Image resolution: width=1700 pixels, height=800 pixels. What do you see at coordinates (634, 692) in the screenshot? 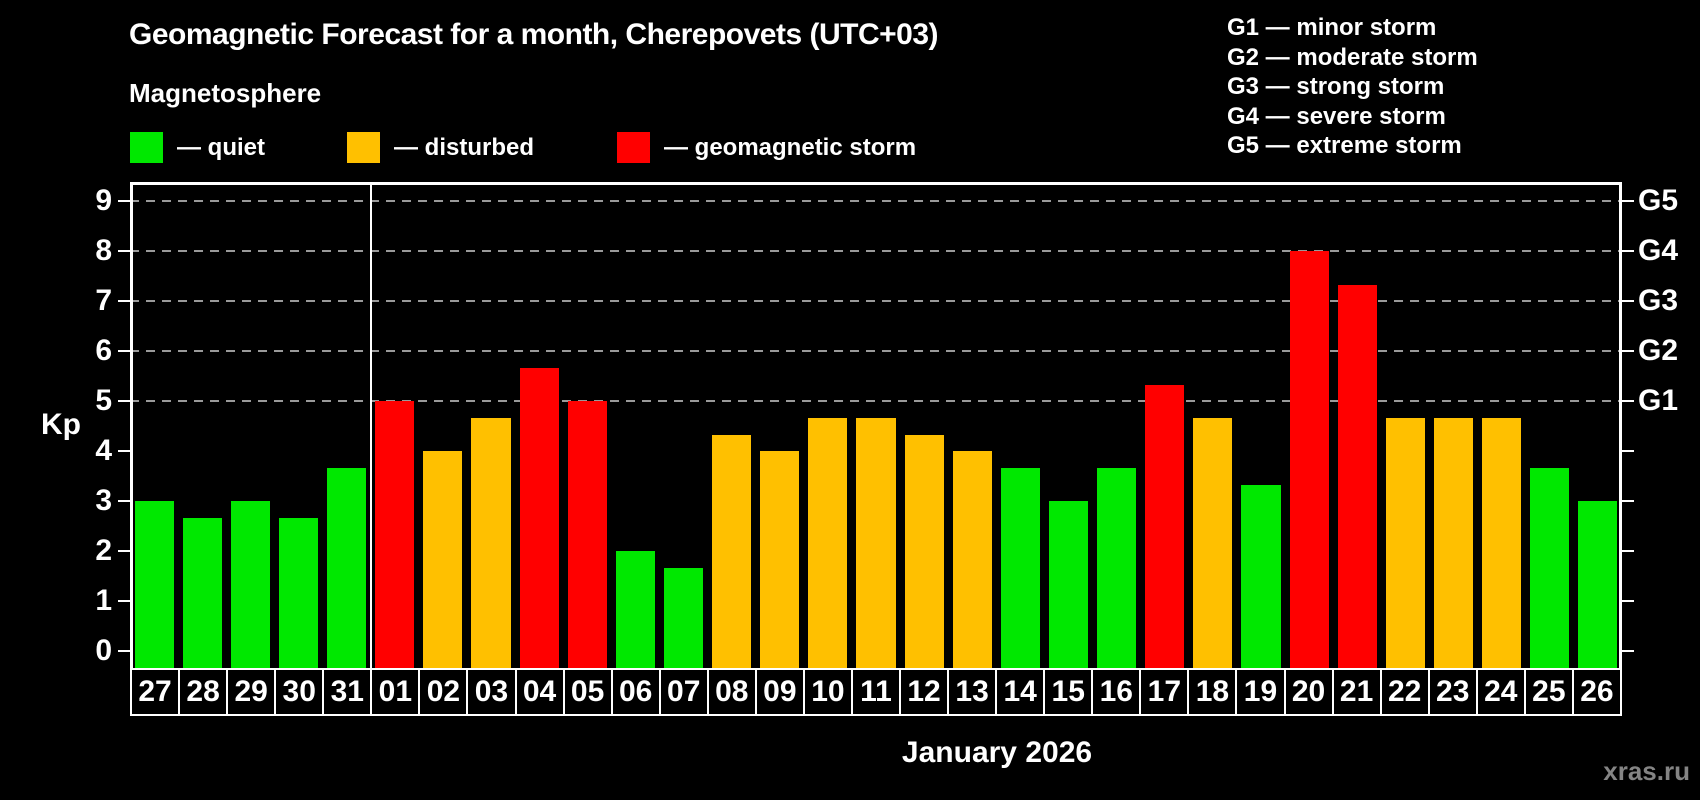
I see `day-label-06: 06` at bounding box center [634, 692].